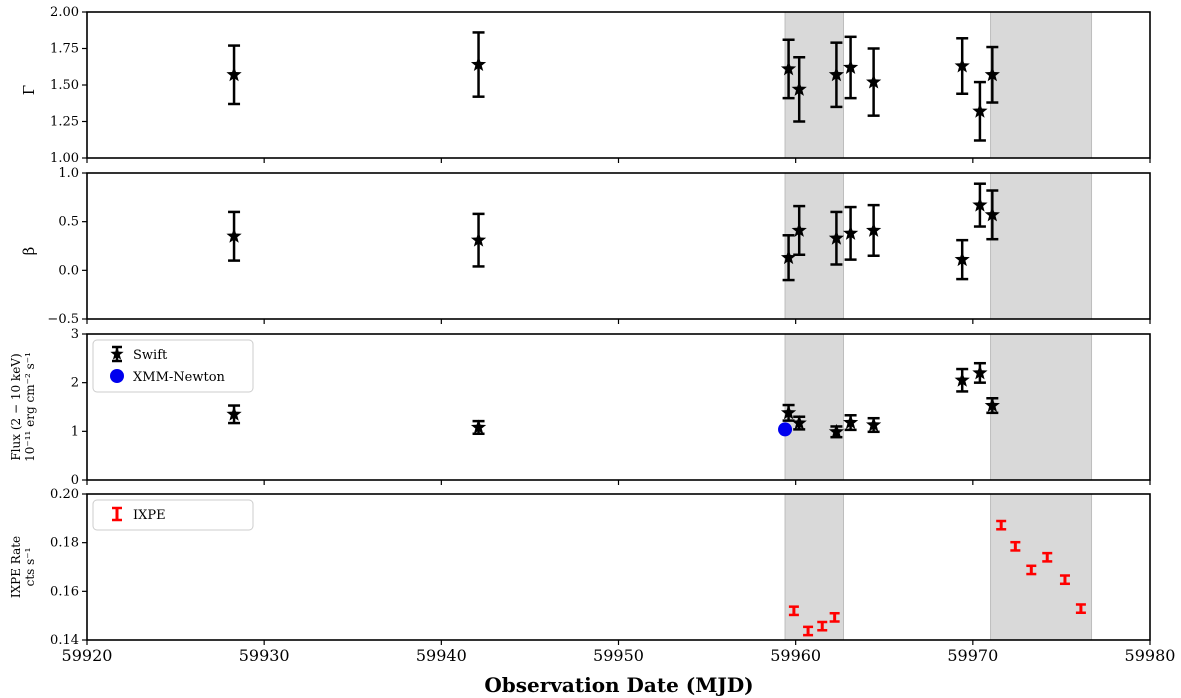 This screenshot has width=1181, height=698. I want to click on y-tick-label: 1.50, so click(64, 85).